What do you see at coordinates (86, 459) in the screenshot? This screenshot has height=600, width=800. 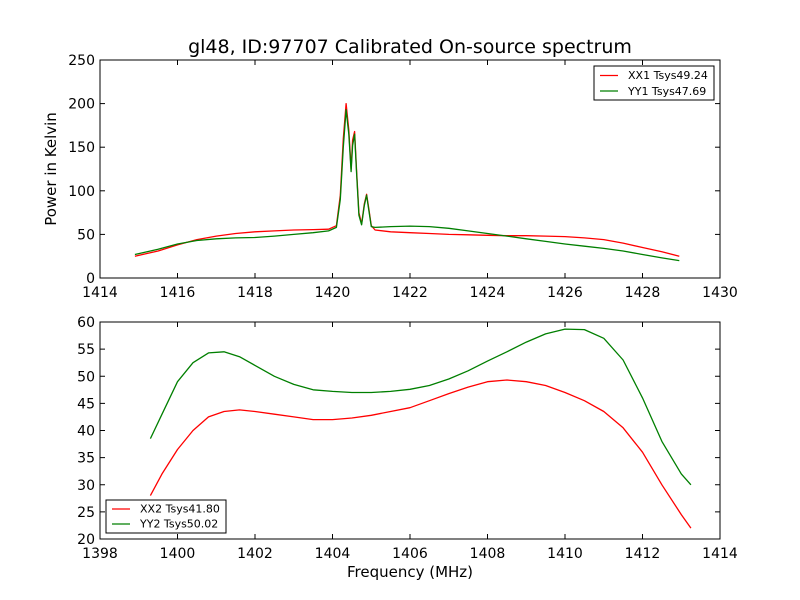 I see `bottom-y-tick-label: 35` at bounding box center [86, 459].